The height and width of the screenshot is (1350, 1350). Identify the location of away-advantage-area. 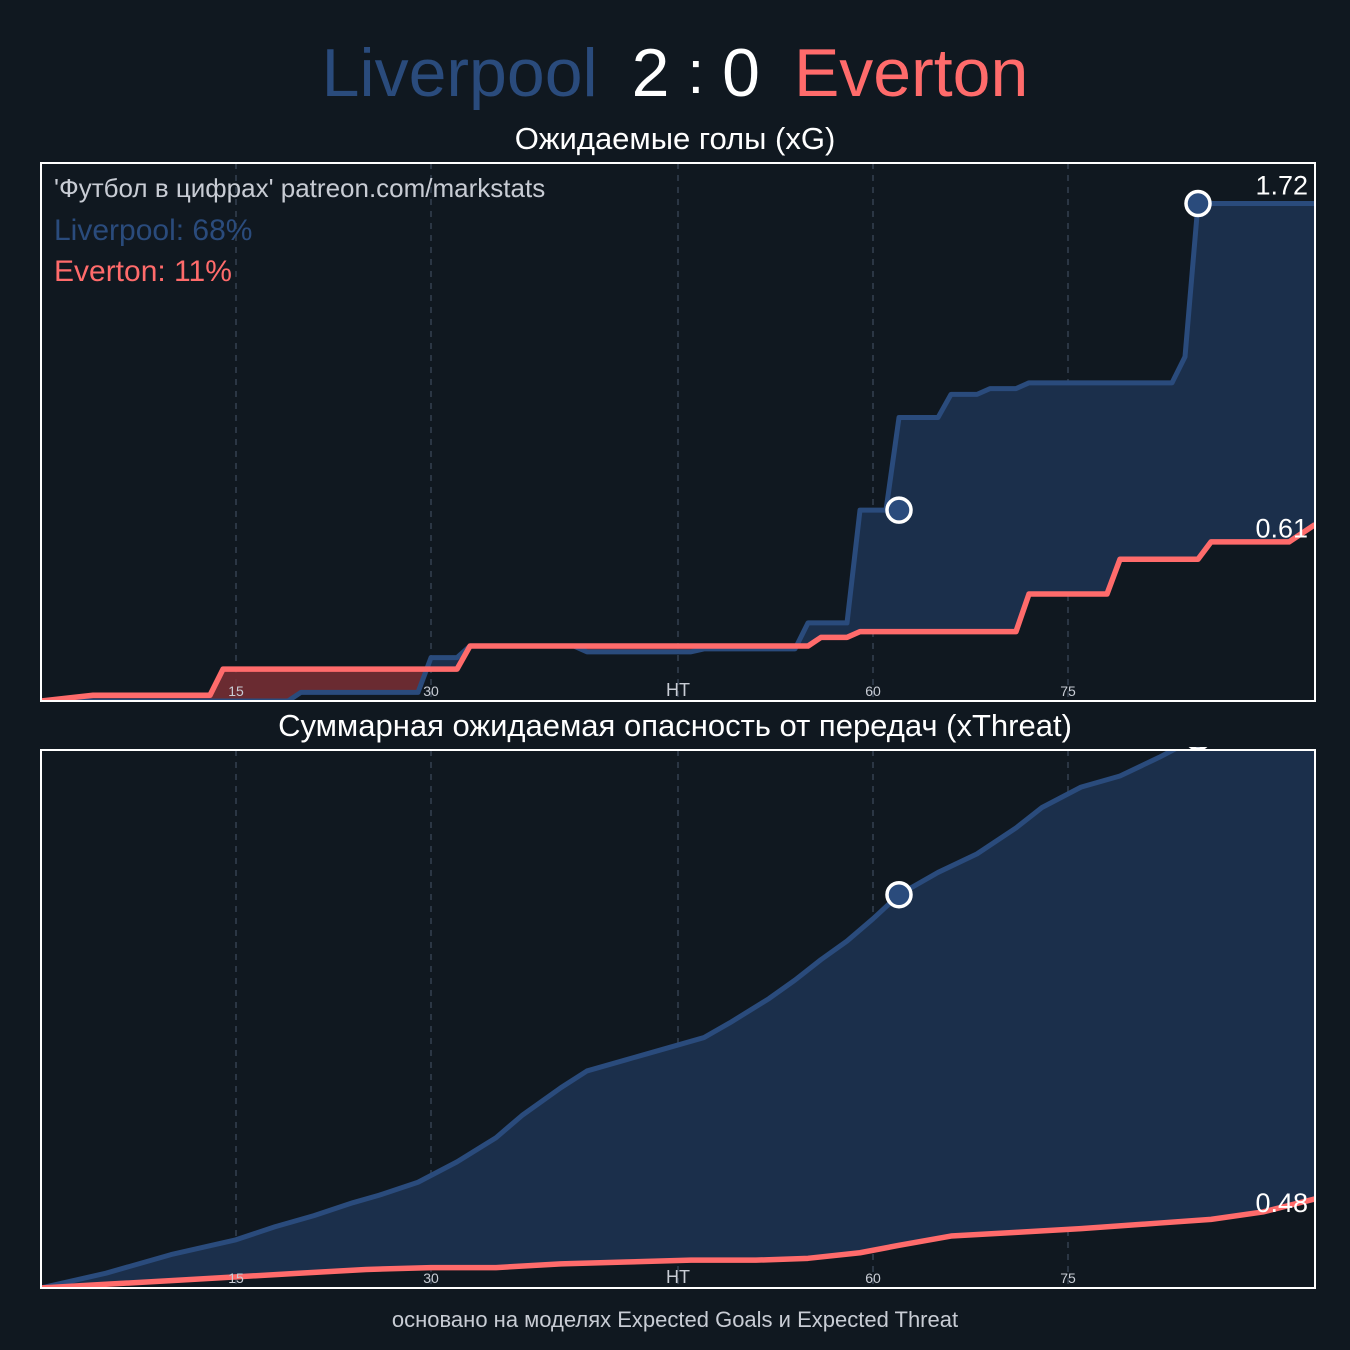
(420, 672).